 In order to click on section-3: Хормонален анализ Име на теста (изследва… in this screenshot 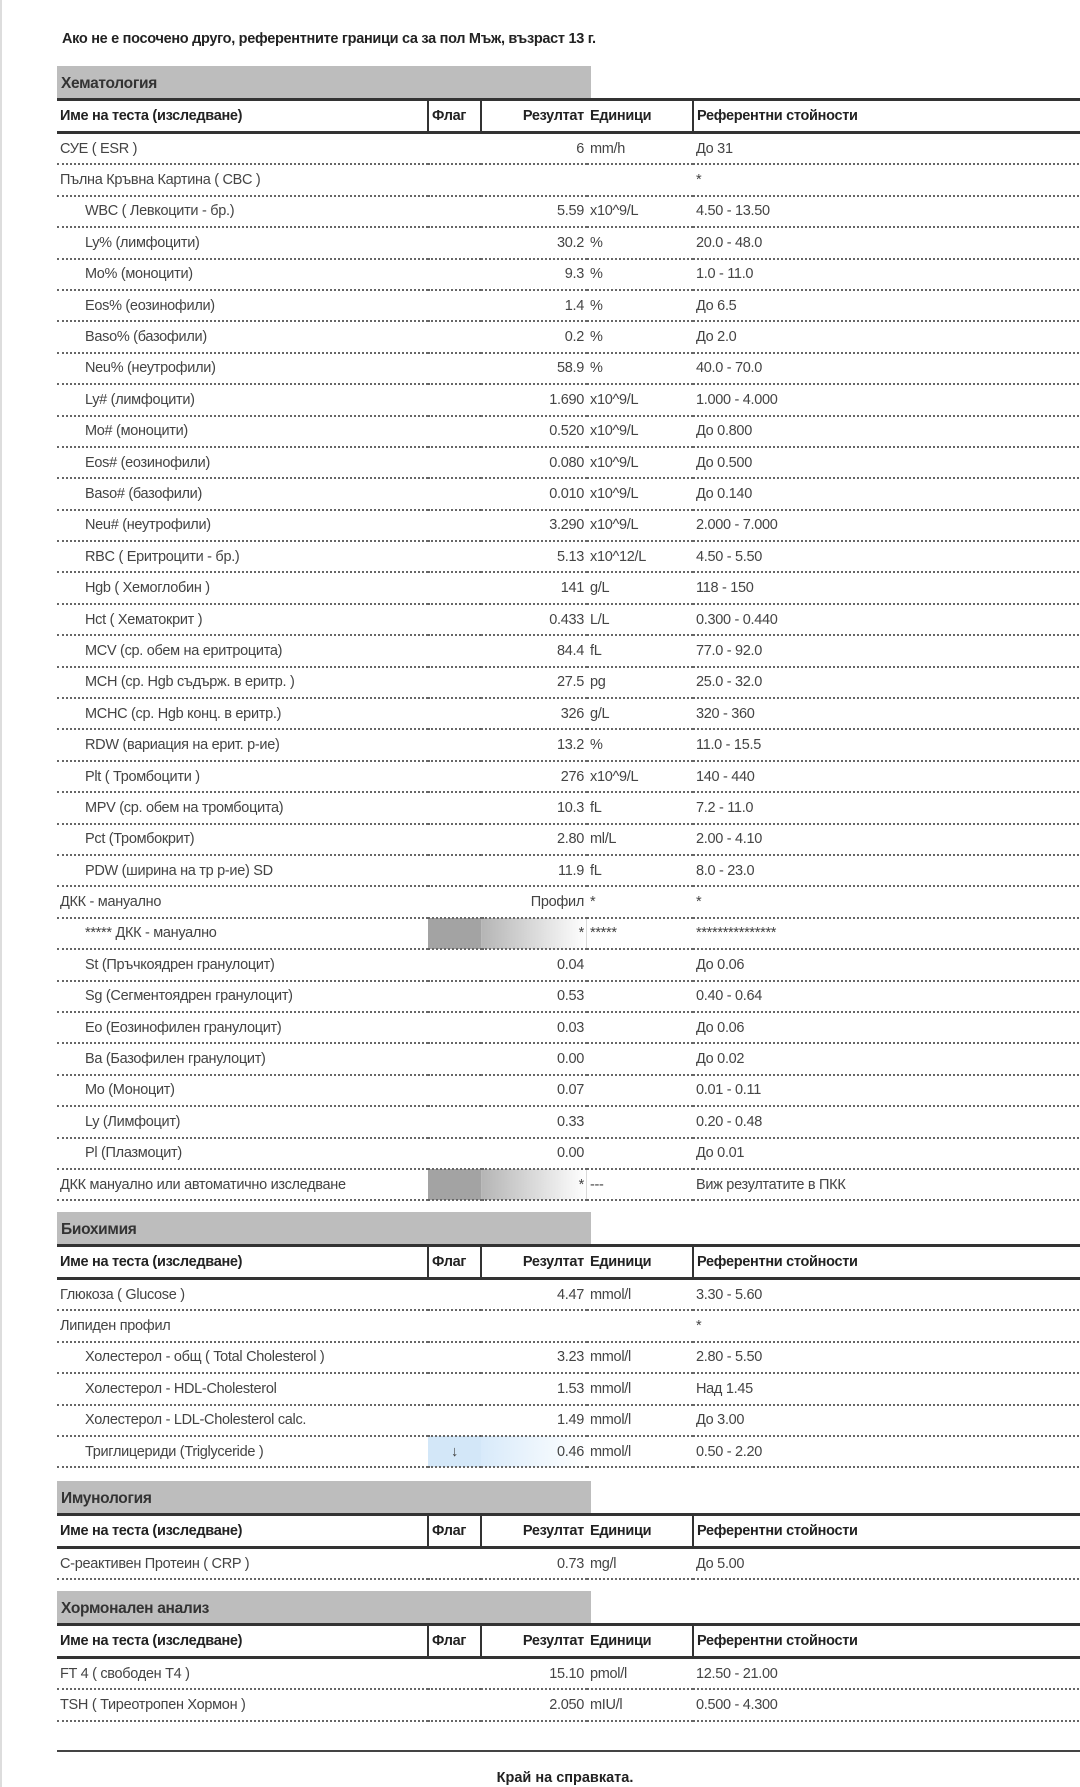, I will do `click(568, 1656)`.